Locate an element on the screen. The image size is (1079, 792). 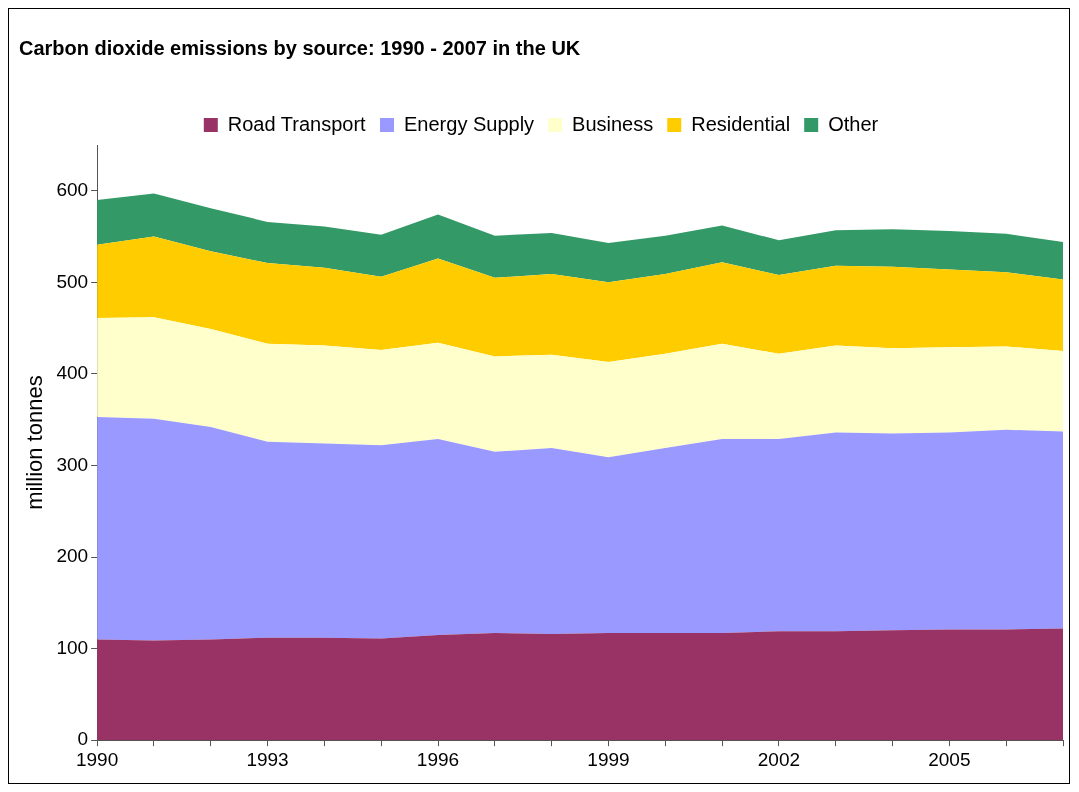
legend-label: Road Transport is located at coordinates (297, 123).